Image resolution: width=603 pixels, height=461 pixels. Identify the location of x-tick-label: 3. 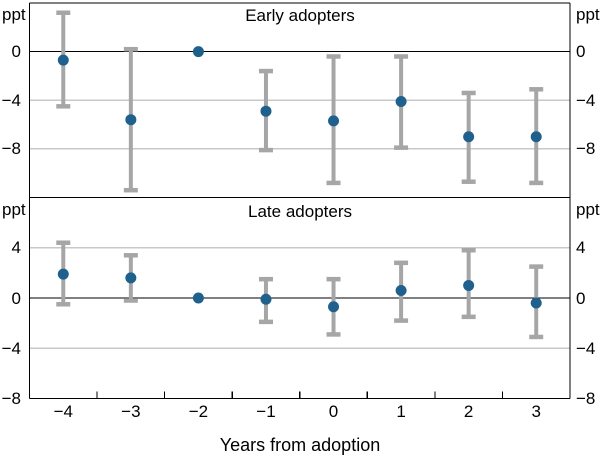
(536, 411).